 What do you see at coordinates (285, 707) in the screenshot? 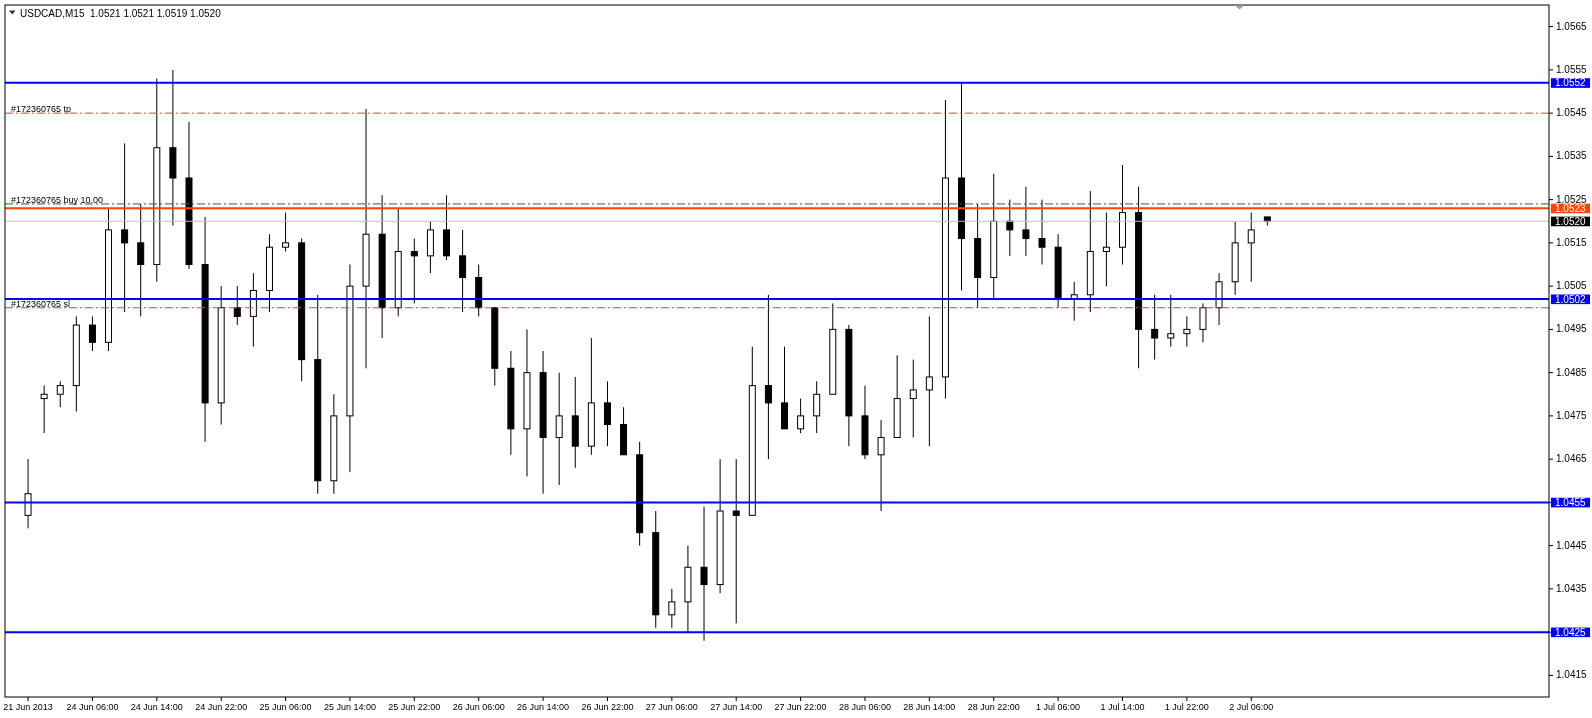
I see `x-tick-label: 25 Jun 06:00` at bounding box center [285, 707].